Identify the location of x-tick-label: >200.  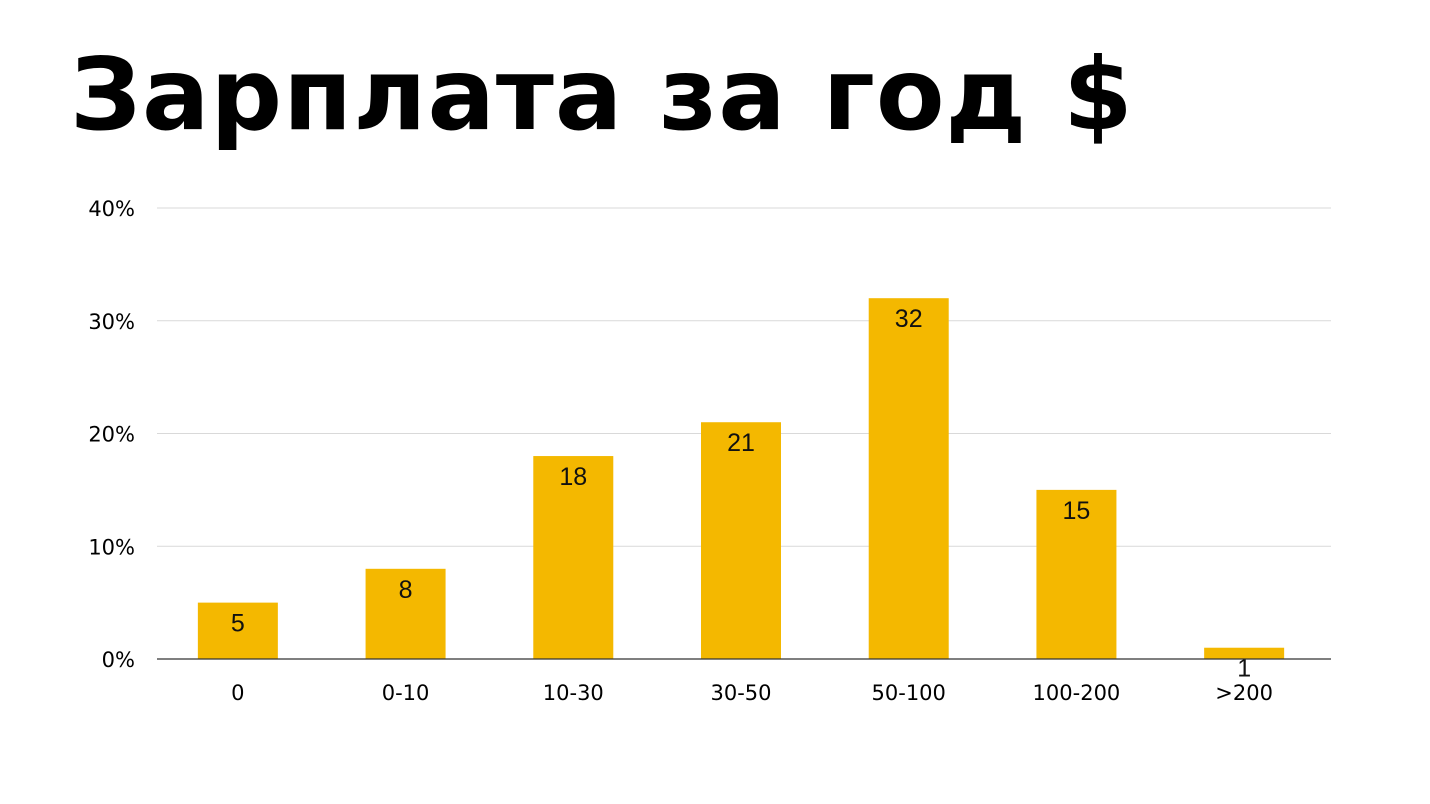
(1244, 693).